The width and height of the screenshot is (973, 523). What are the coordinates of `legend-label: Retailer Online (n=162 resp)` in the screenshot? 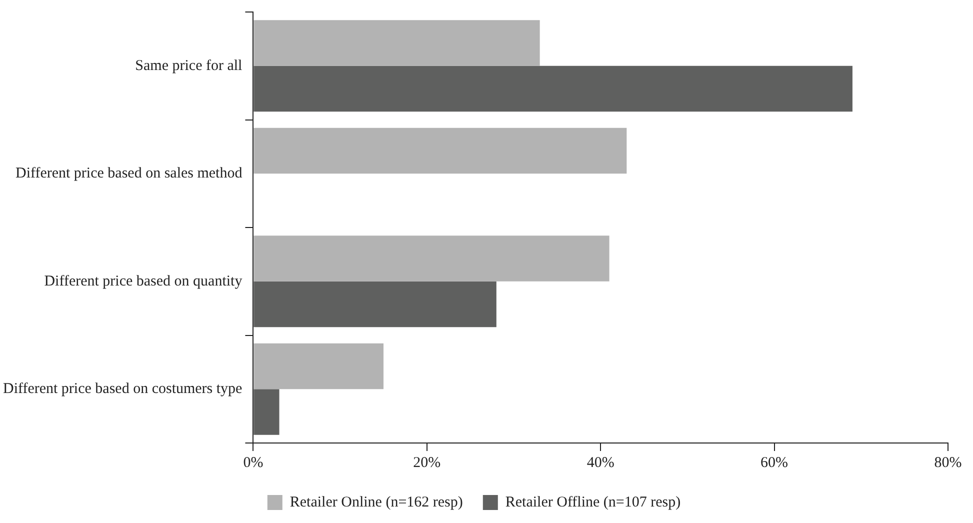 It's located at (376, 502).